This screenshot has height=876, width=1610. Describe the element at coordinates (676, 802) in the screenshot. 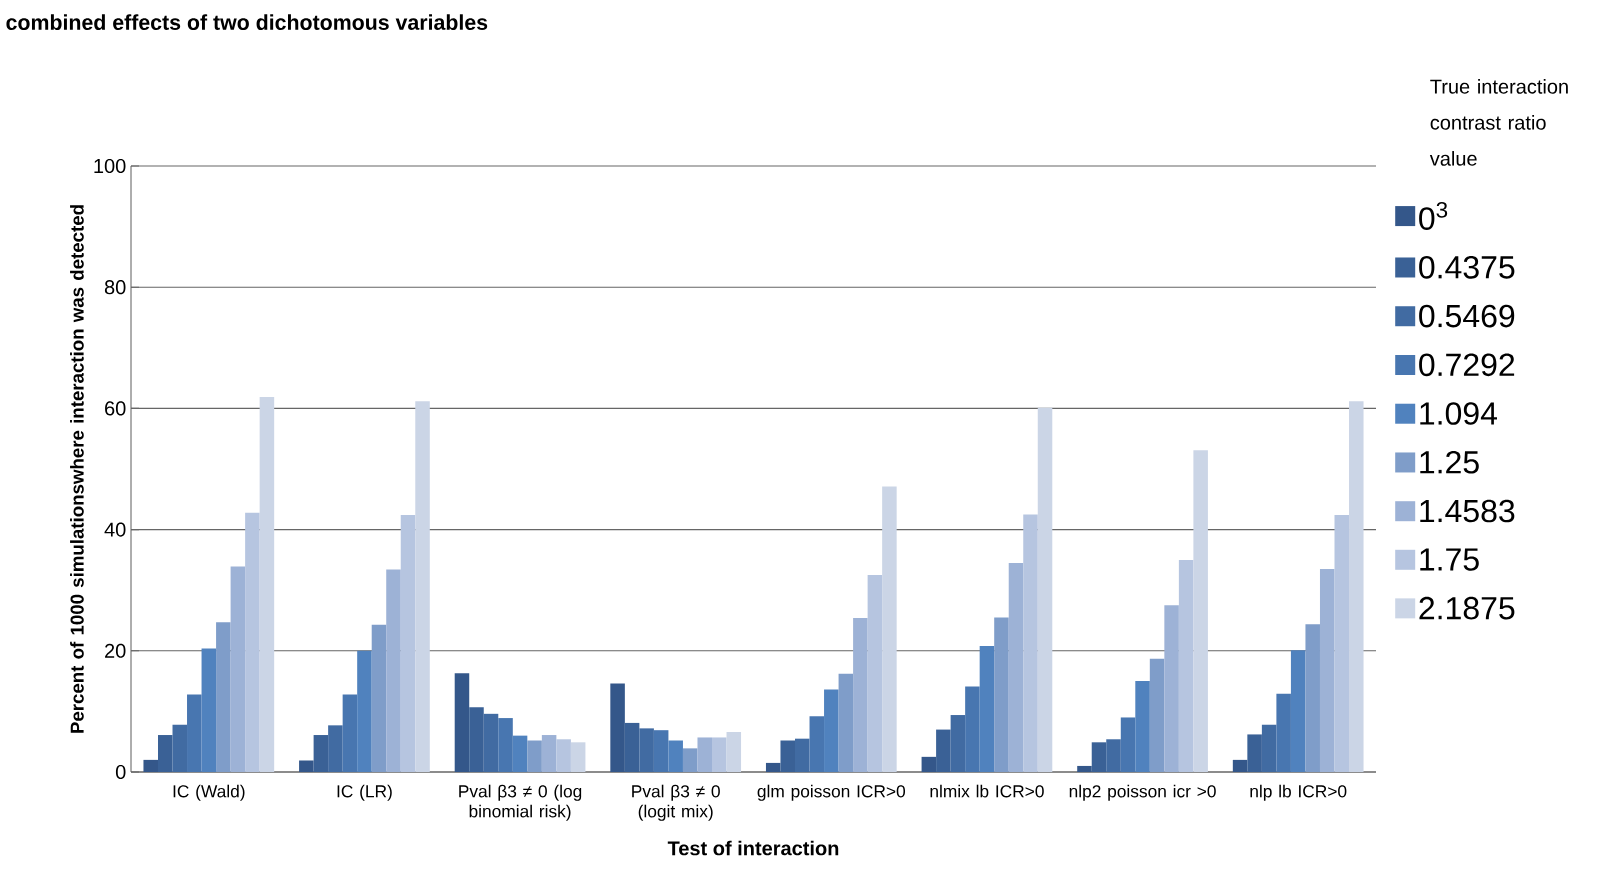

I see `x-tick-label: Pval β3 ≠ 0 (logit mix)` at that location.